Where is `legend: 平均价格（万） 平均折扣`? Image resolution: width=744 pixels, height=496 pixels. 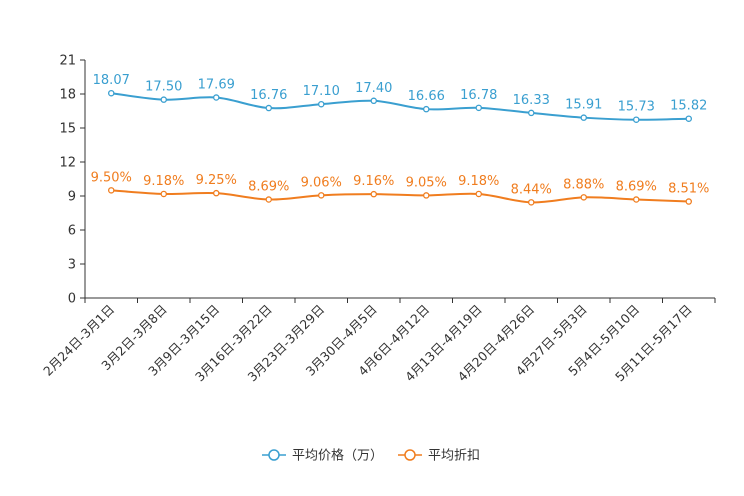 legend: 平均价格（万） 平均折扣 is located at coordinates (371, 456).